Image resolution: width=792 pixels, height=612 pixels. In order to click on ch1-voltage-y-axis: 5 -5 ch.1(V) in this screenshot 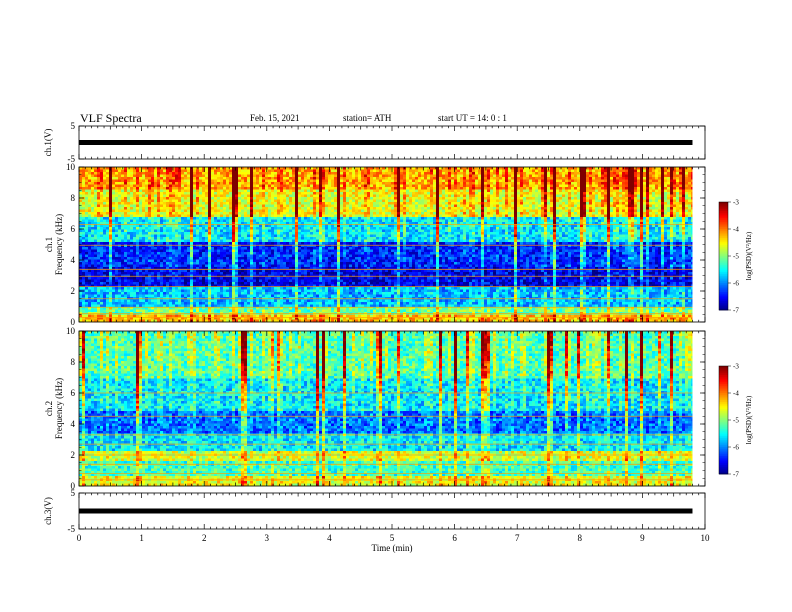, I will do `click(374, 142)`.